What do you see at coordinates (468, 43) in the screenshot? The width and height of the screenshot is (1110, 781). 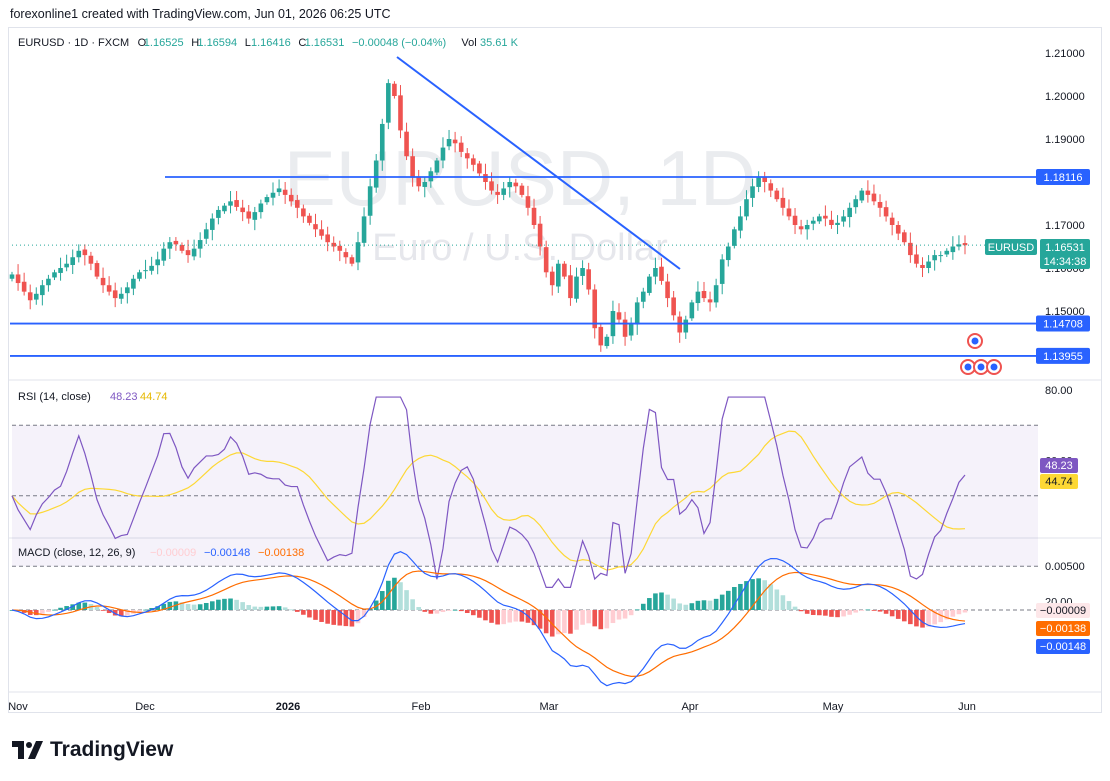 I see `legend-vol-label: Vol` at bounding box center [468, 43].